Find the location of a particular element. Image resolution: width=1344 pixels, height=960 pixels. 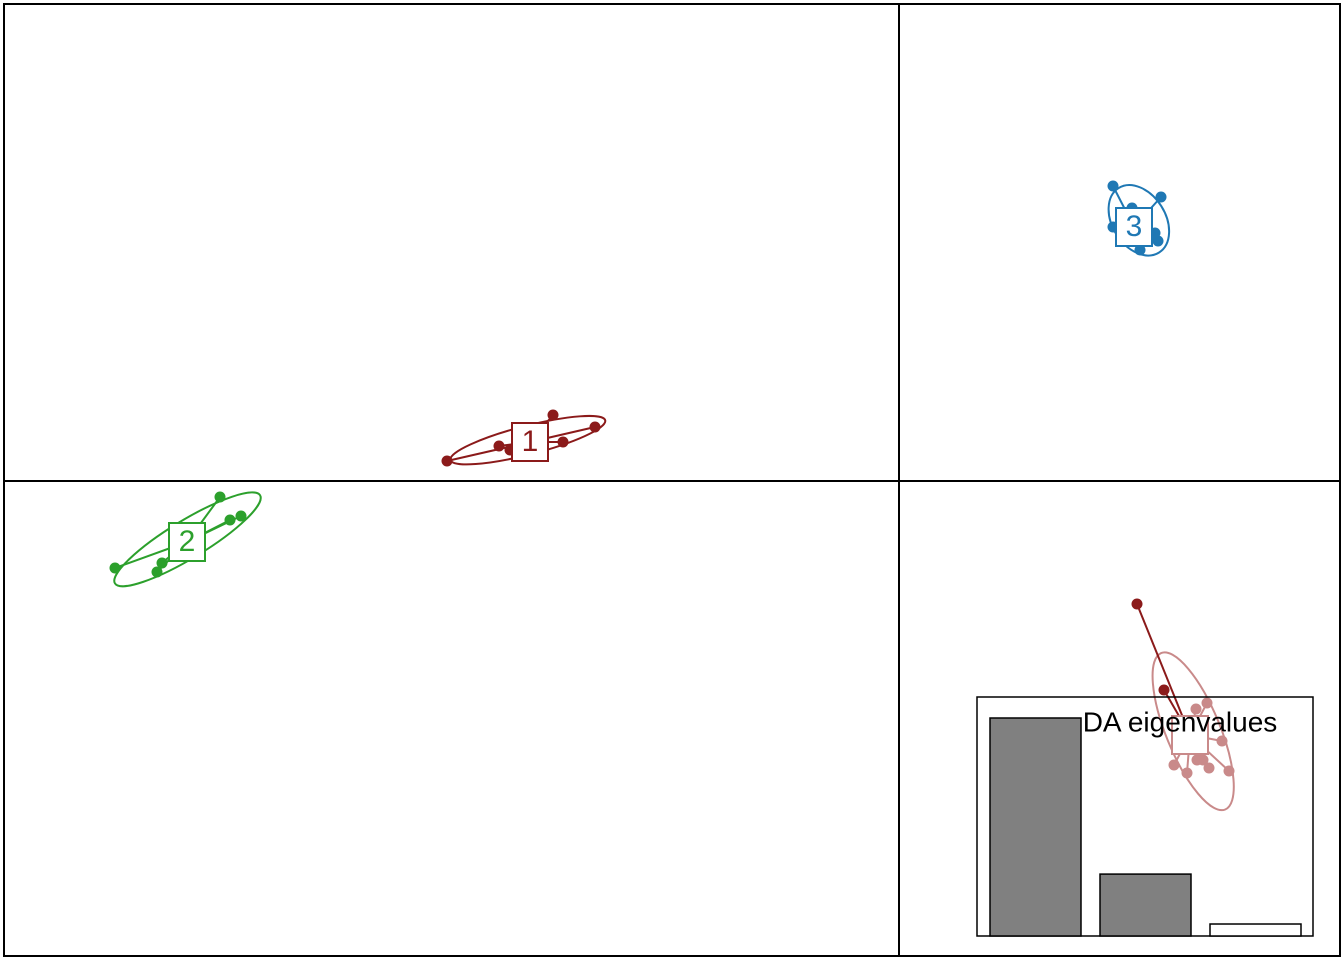

cluster-label: 3 is located at coordinates (1134, 226).